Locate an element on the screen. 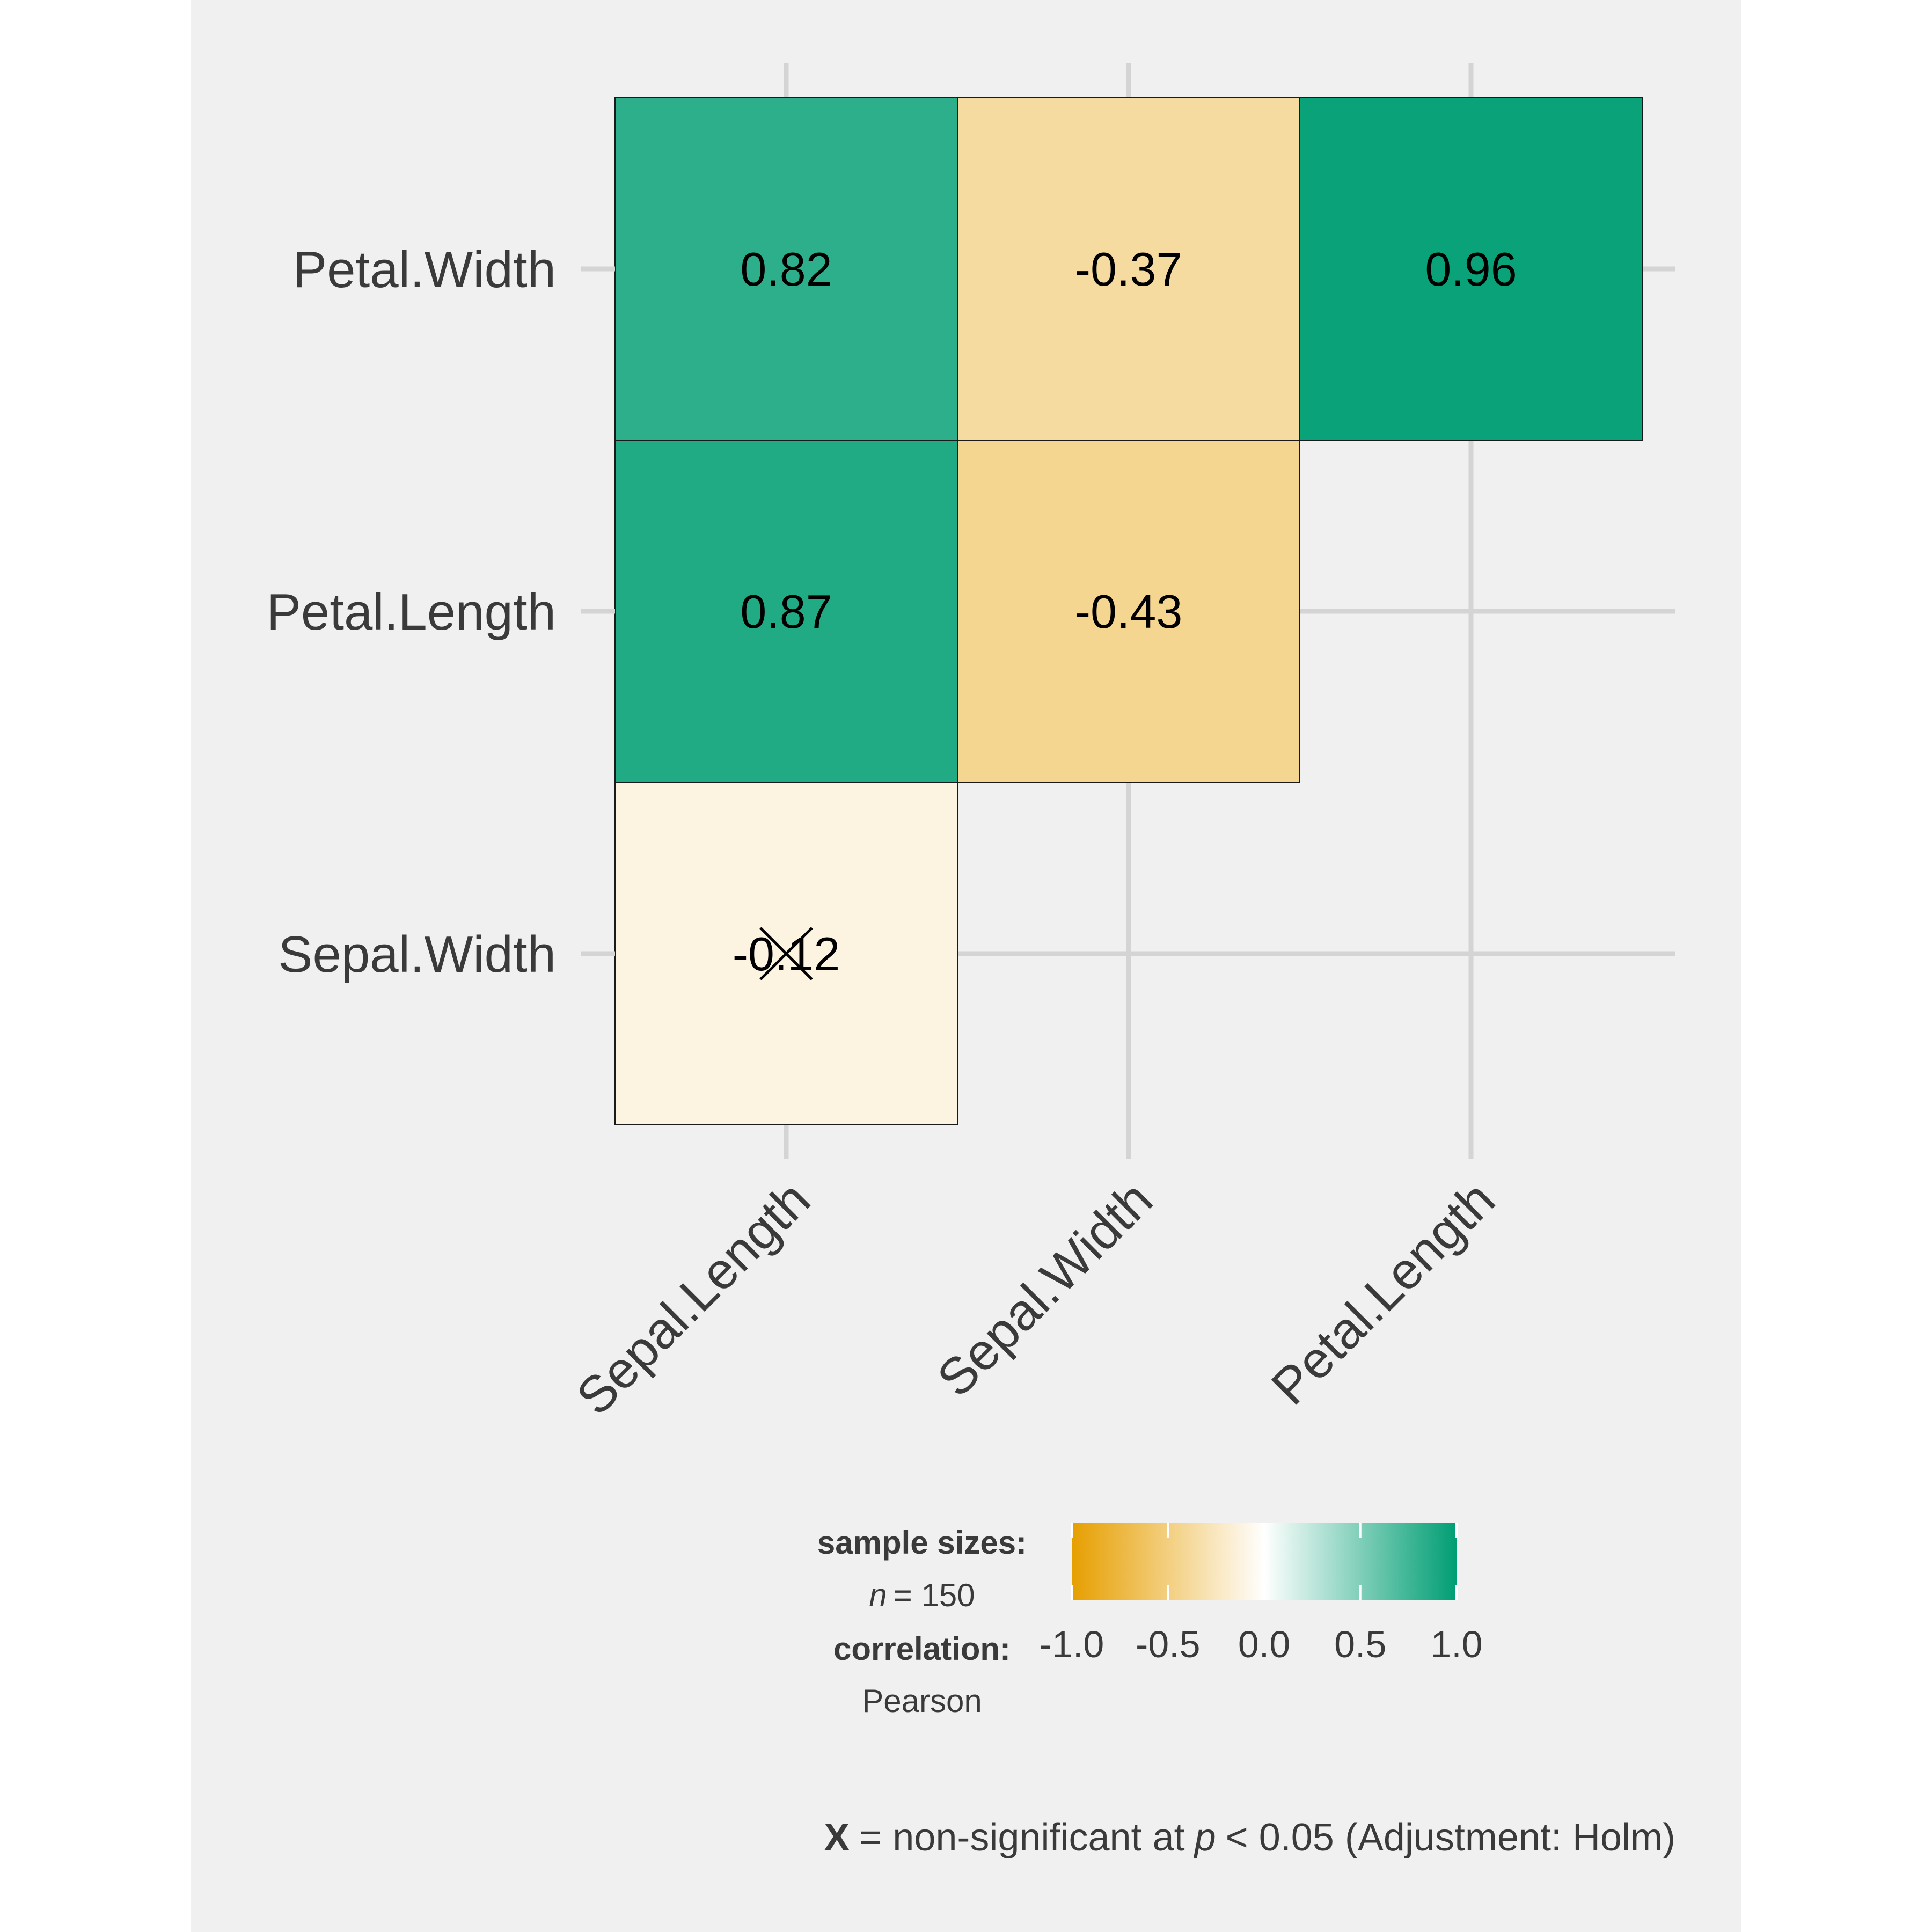  caption-part2: < 0.05 (Adjustment: Holm) is located at coordinates (1450, 1837).